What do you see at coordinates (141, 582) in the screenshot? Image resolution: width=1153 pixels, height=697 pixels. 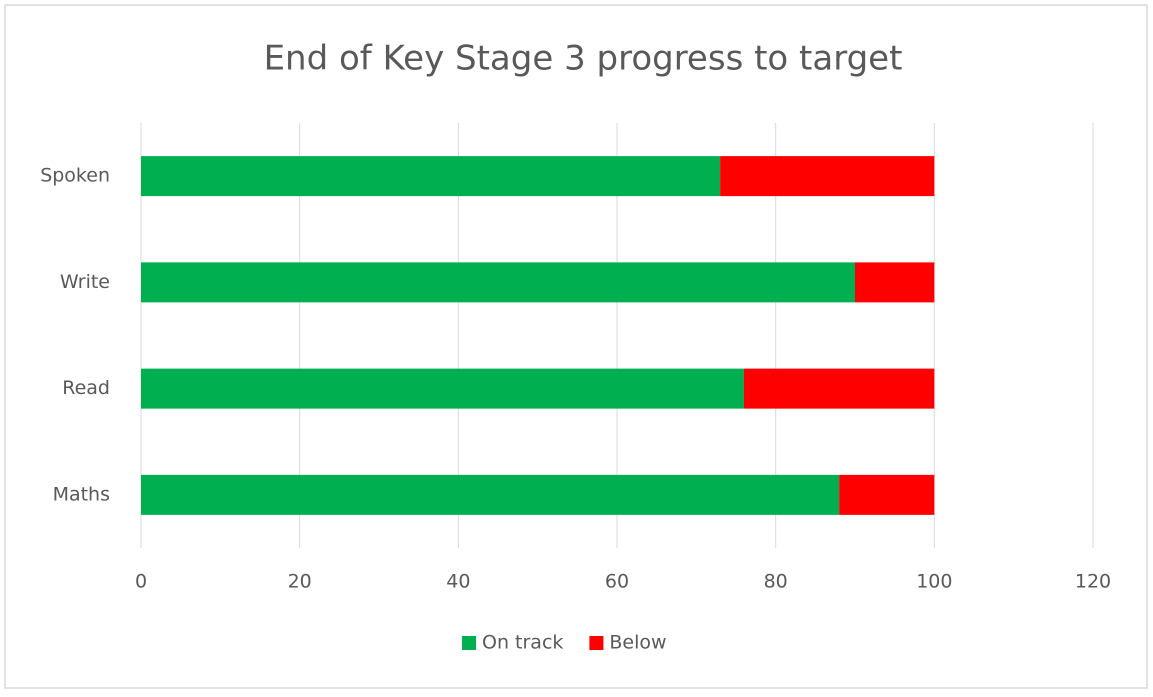 I see `x-tick-label: 0` at bounding box center [141, 582].